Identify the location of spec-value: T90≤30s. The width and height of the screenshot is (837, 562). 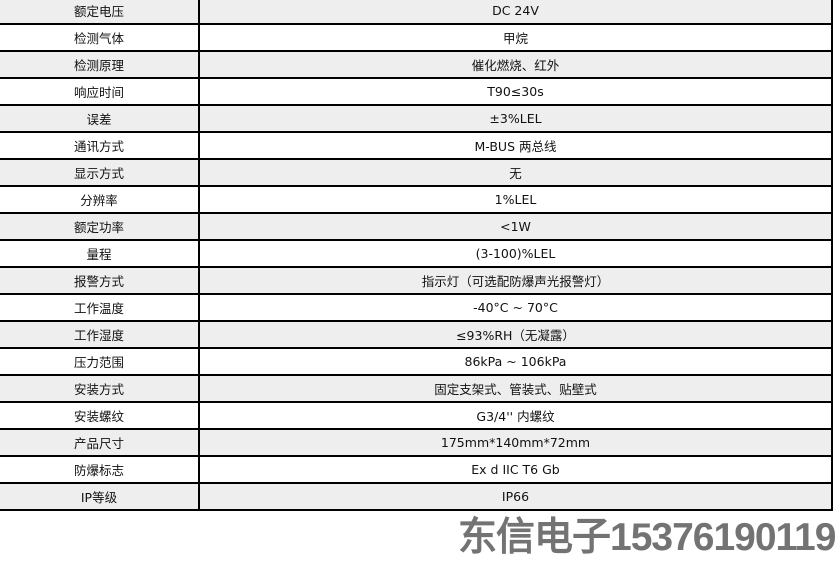
(515, 91).